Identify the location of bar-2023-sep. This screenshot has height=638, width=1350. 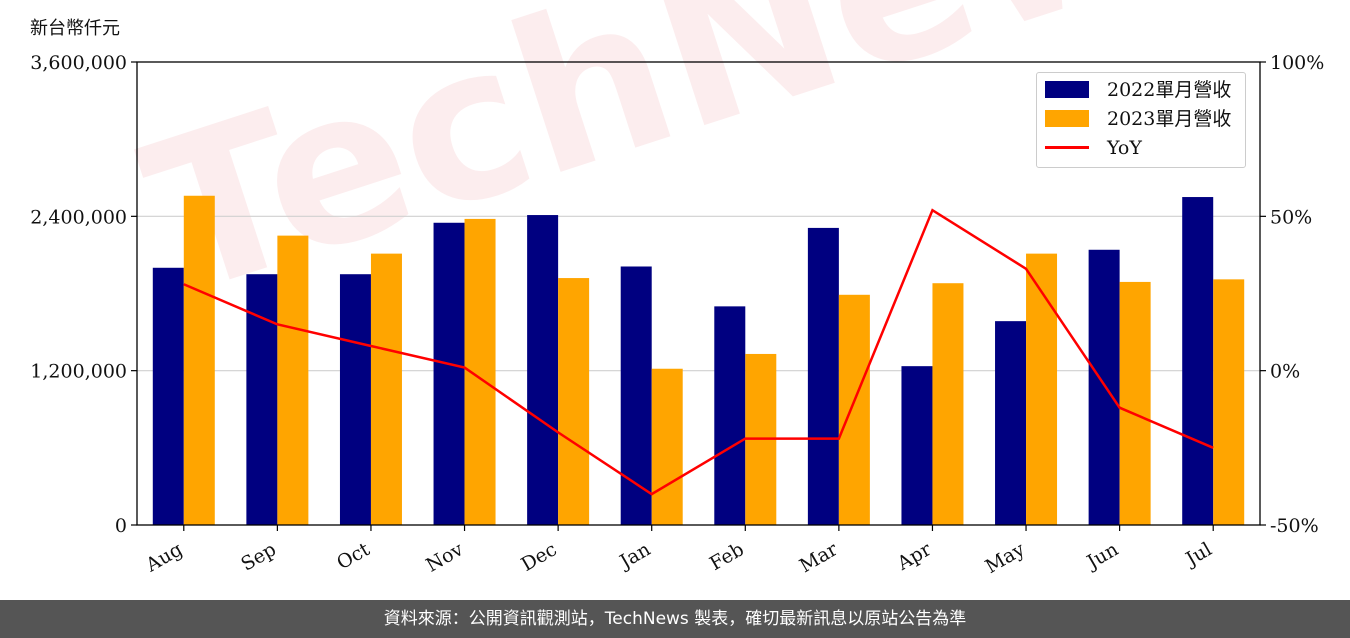
(293, 380).